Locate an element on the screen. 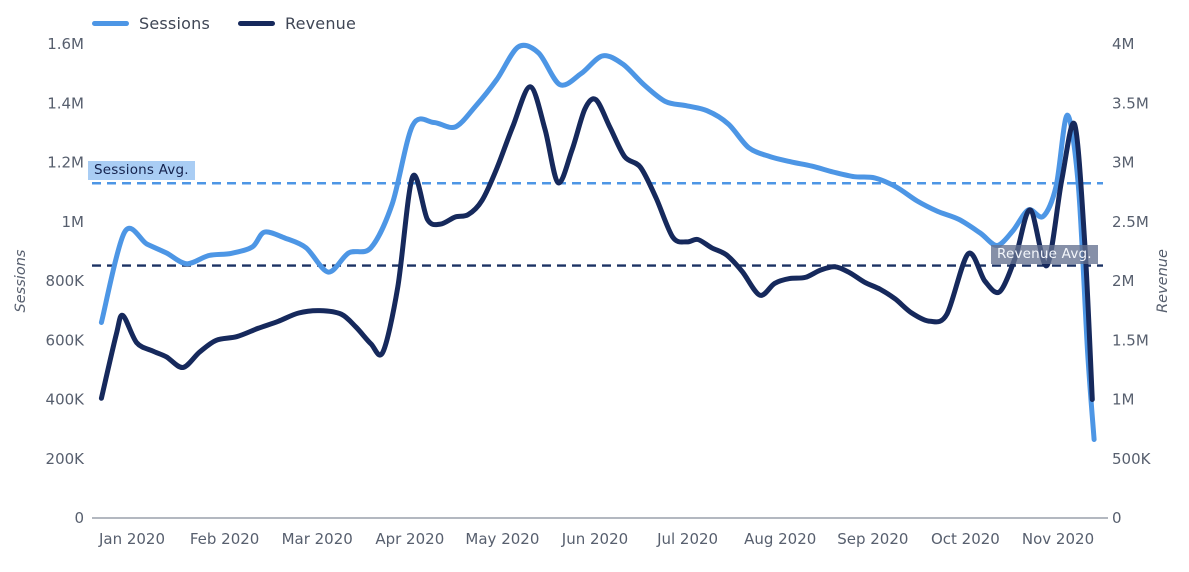 Image resolution: width=1189 pixels, height=572 pixels. x-tick-label: Feb 2020 is located at coordinates (225, 539).